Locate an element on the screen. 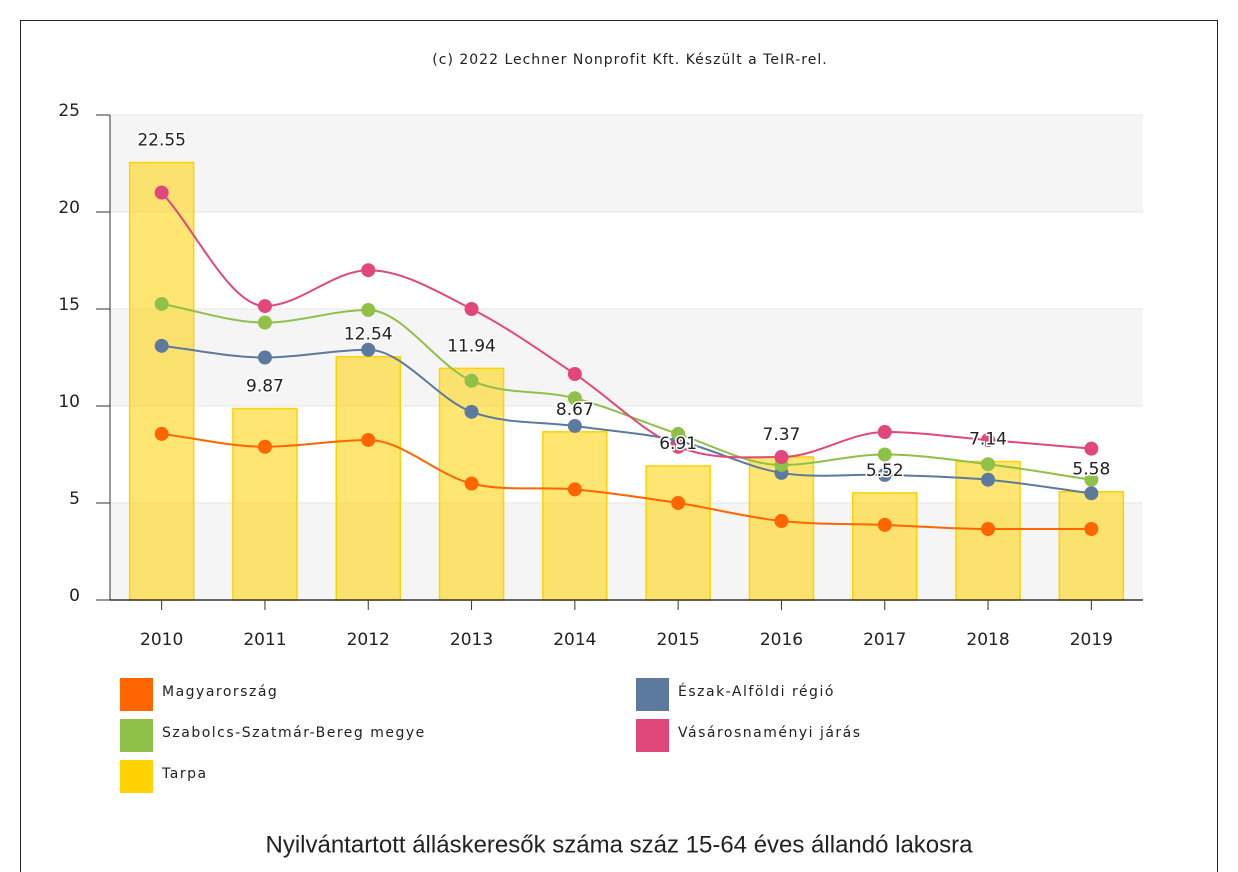  data-label: 7.14 is located at coordinates (988, 439).